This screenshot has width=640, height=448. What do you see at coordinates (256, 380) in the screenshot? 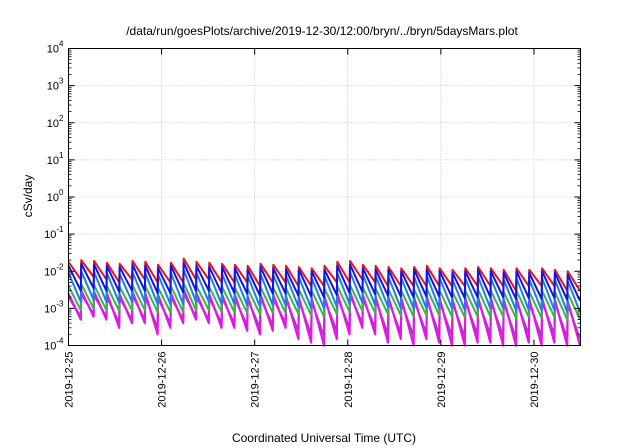
I see `x-tick-label: 2019-12-27` at bounding box center [256, 380].